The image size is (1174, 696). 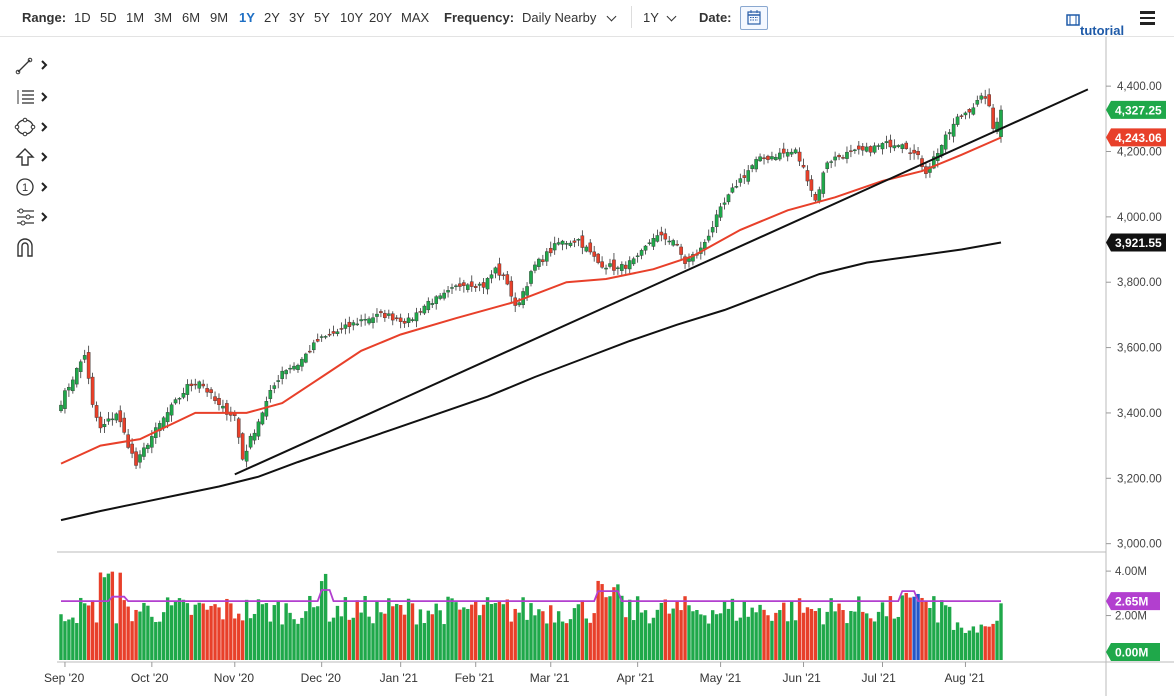 What do you see at coordinates (1131, 572) in the screenshot?
I see `volume-tick-label: 4.00M` at bounding box center [1131, 572].